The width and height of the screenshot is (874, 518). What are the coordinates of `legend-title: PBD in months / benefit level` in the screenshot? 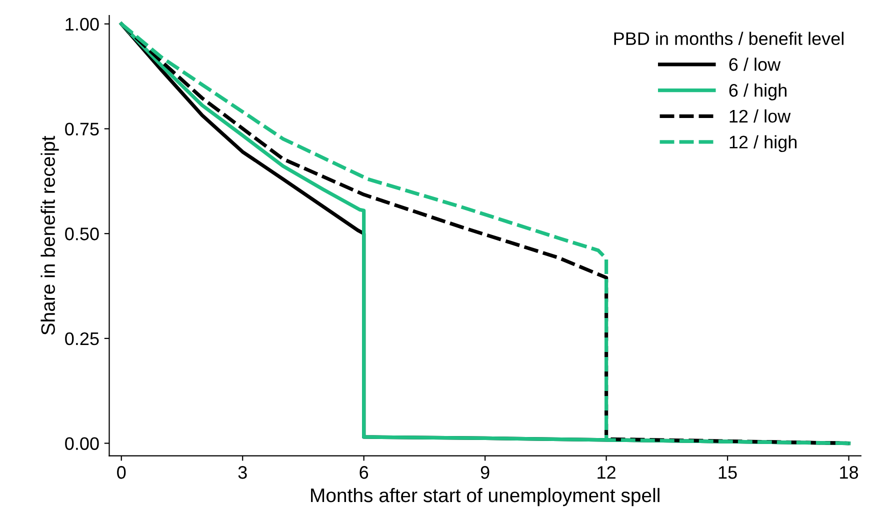 It's located at (729, 39).